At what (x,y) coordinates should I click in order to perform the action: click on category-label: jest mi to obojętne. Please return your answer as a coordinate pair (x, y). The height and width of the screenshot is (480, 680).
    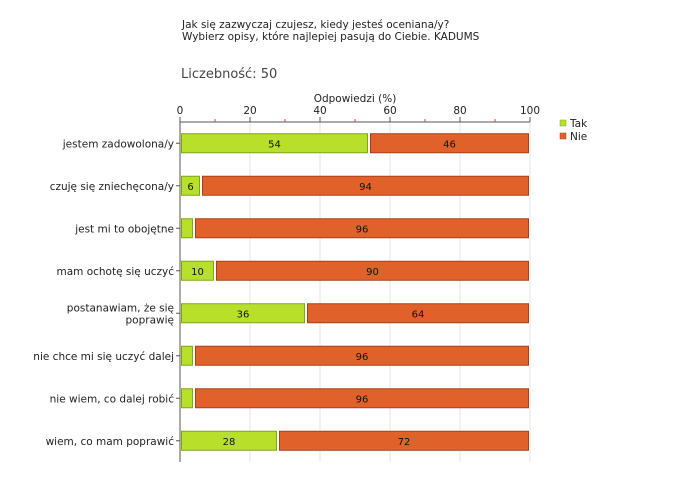
    Looking at the image, I should click on (124, 229).